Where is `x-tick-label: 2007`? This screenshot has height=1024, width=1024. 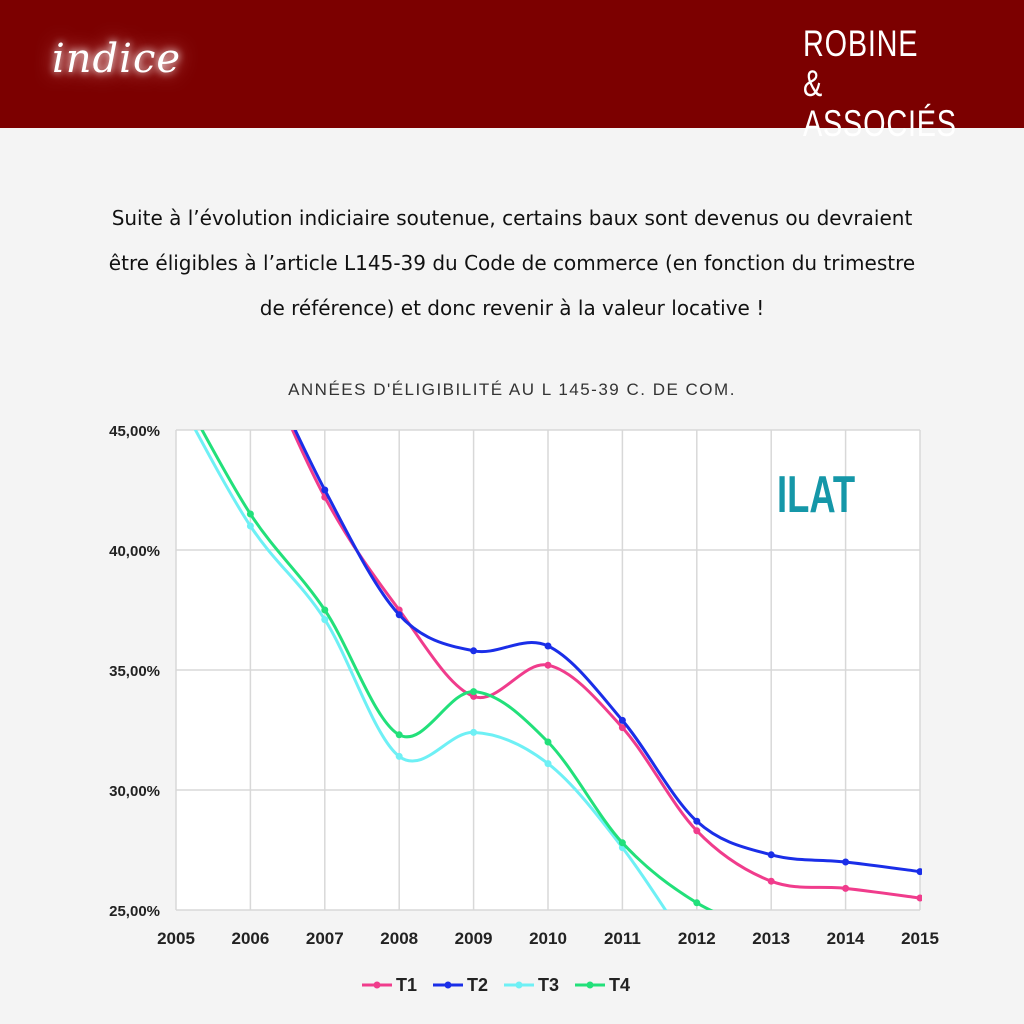 x-tick-label: 2007 is located at coordinates (325, 938).